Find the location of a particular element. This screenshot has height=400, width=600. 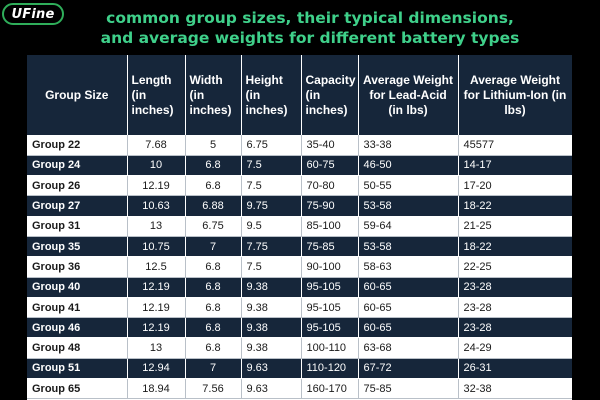

cell-height: 6.75 is located at coordinates (271, 145).